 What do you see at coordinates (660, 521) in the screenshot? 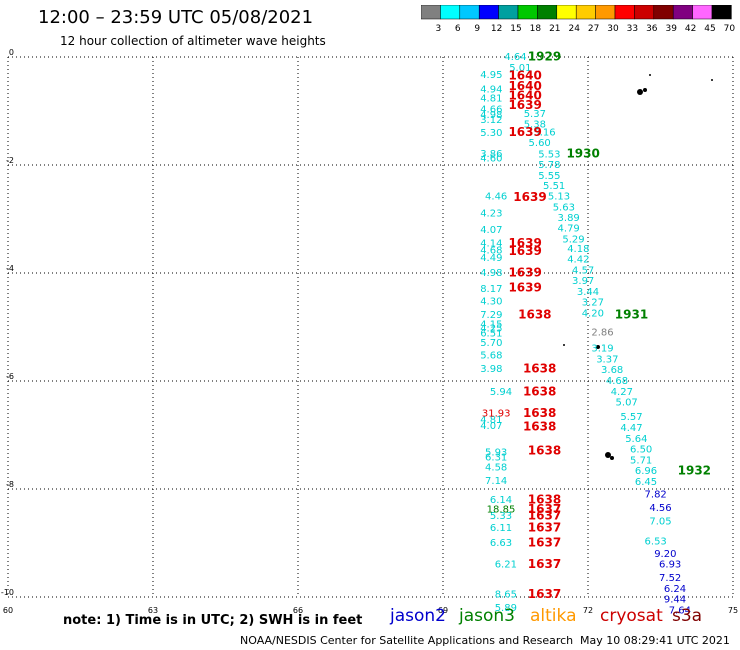
I see `data-label-jason3: 7.05` at bounding box center [660, 521].